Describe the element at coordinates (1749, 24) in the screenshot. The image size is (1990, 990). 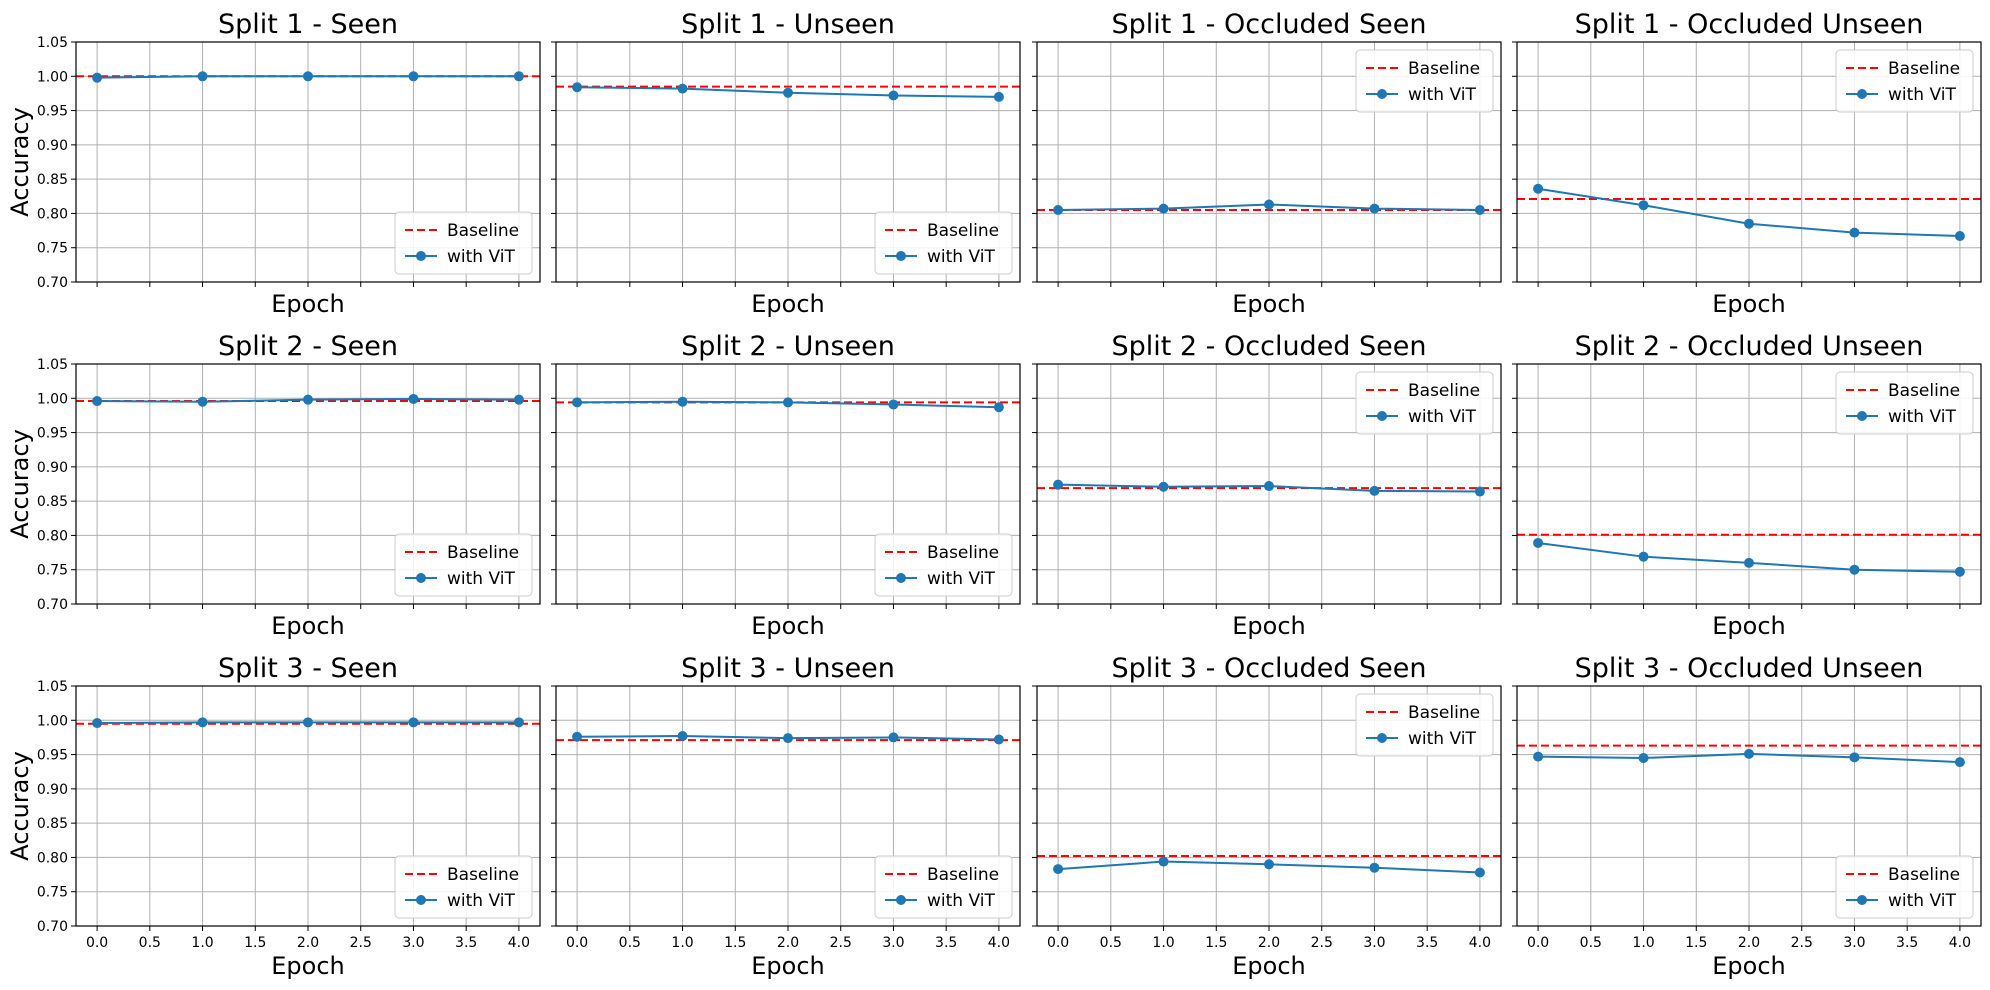
I see `subplot-title: Split 1 - Occluded Unseen` at that location.